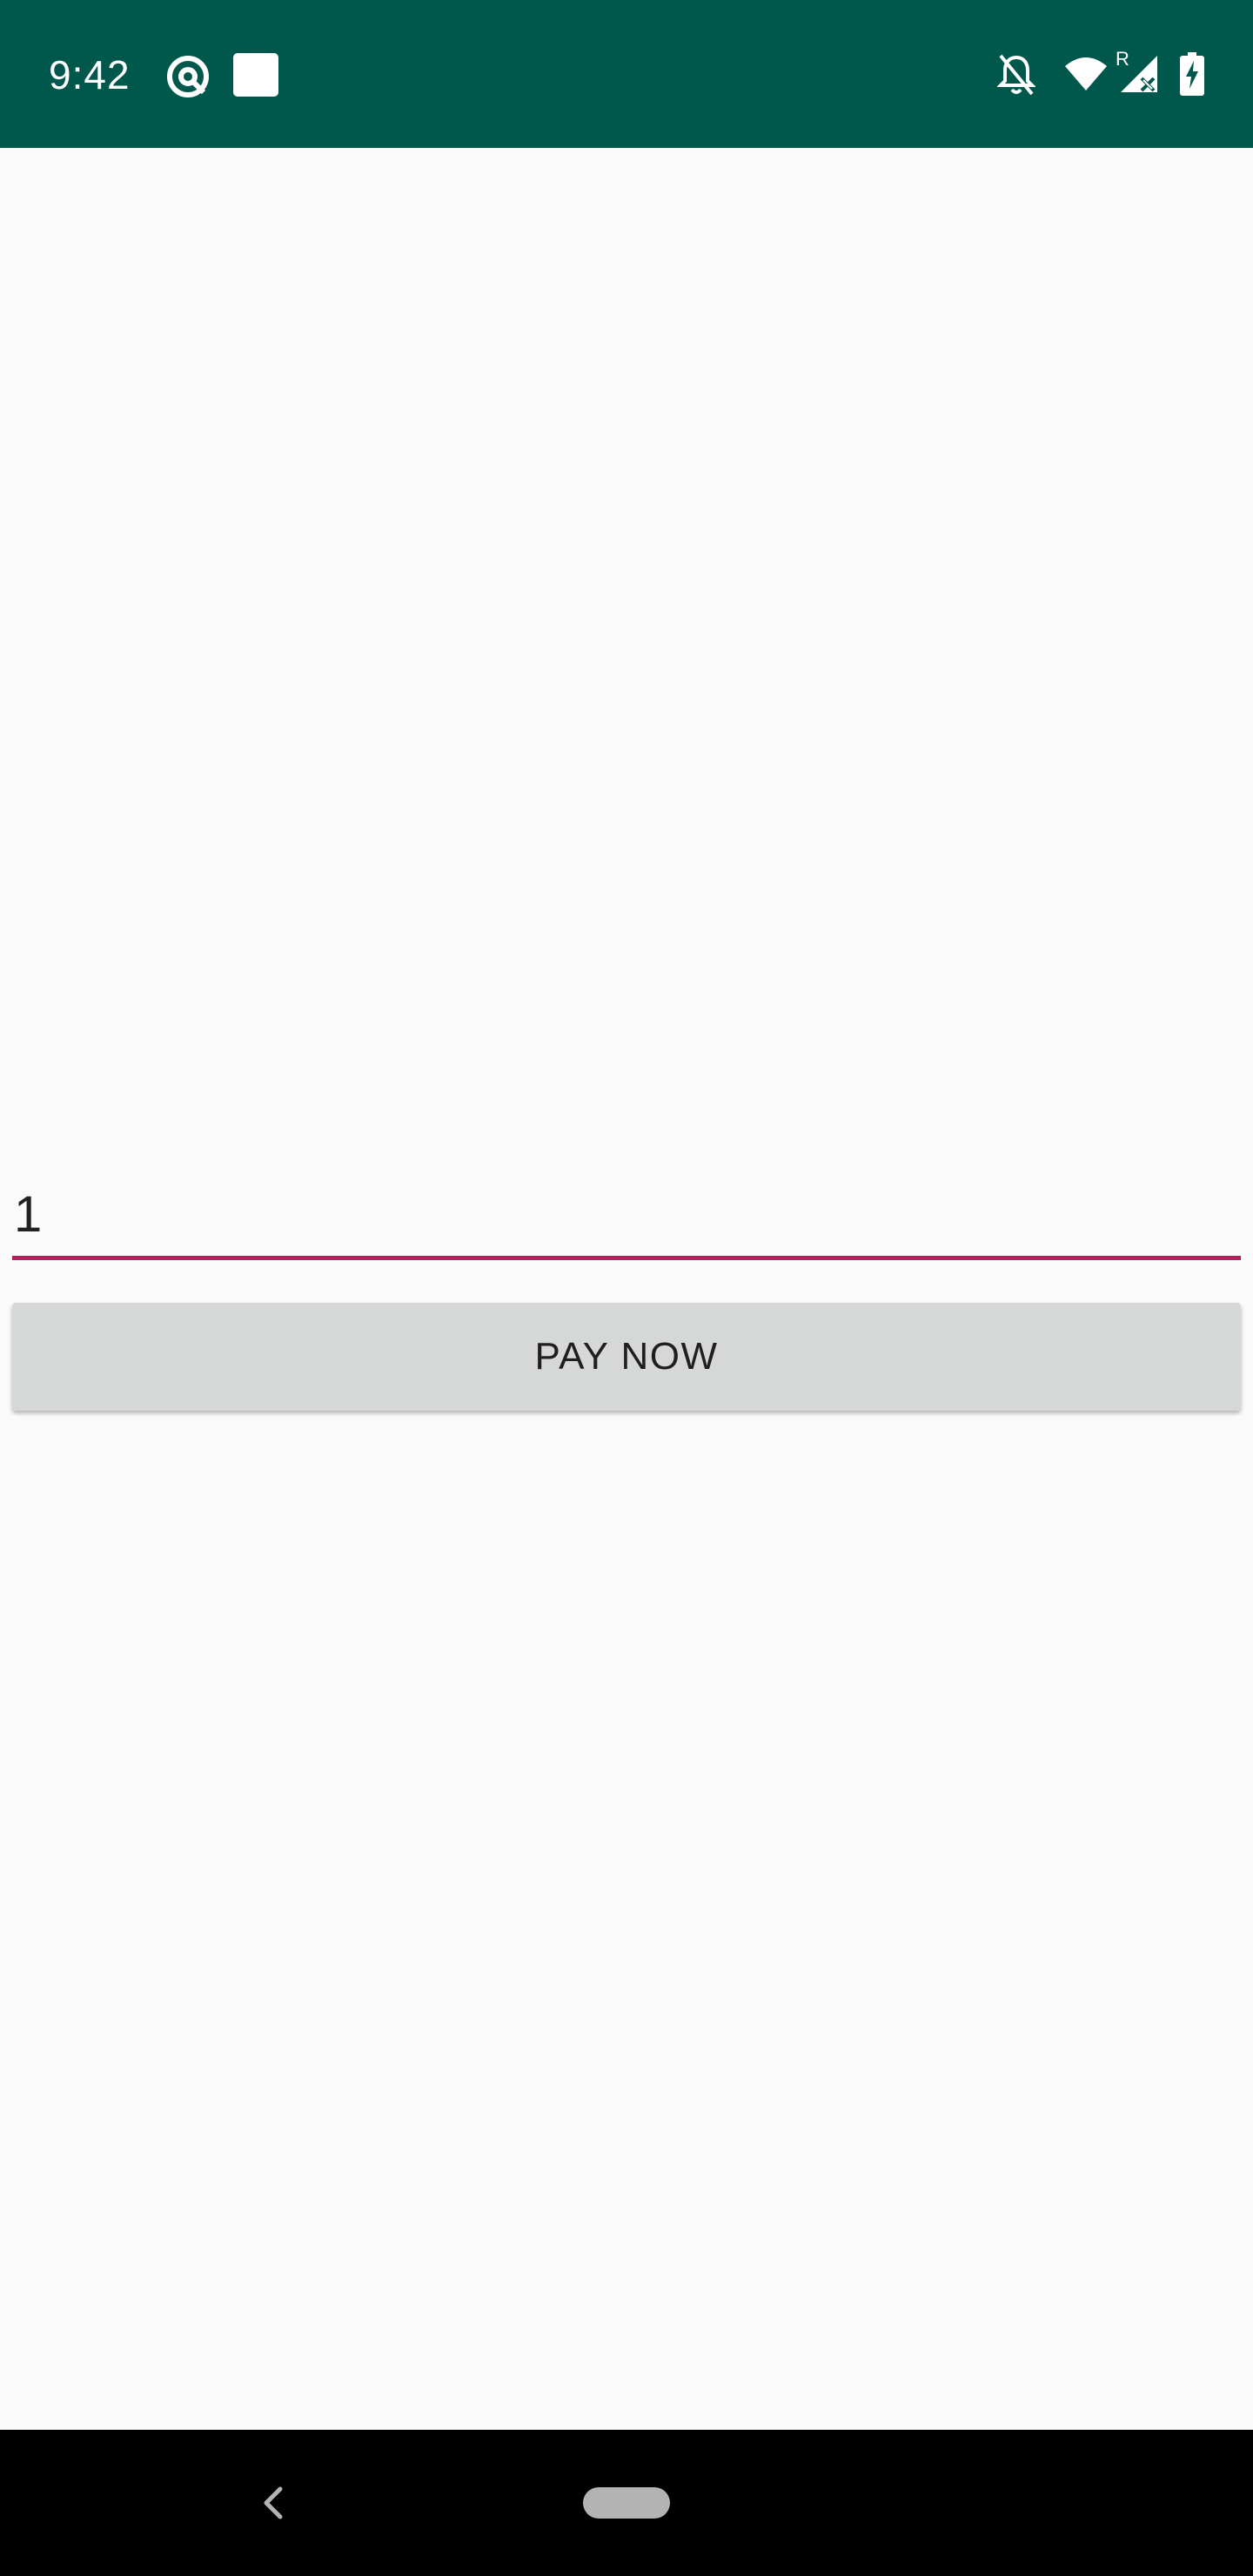  Describe the element at coordinates (1016, 75) in the screenshot. I see `notifications-off-icon` at that location.